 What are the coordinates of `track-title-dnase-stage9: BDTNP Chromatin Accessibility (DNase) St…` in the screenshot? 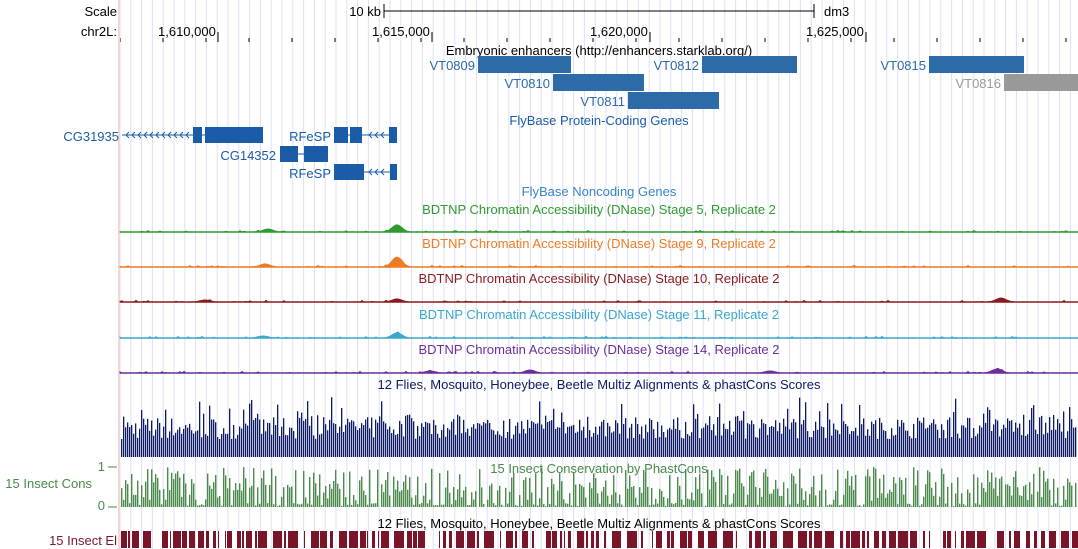 It's located at (599, 243).